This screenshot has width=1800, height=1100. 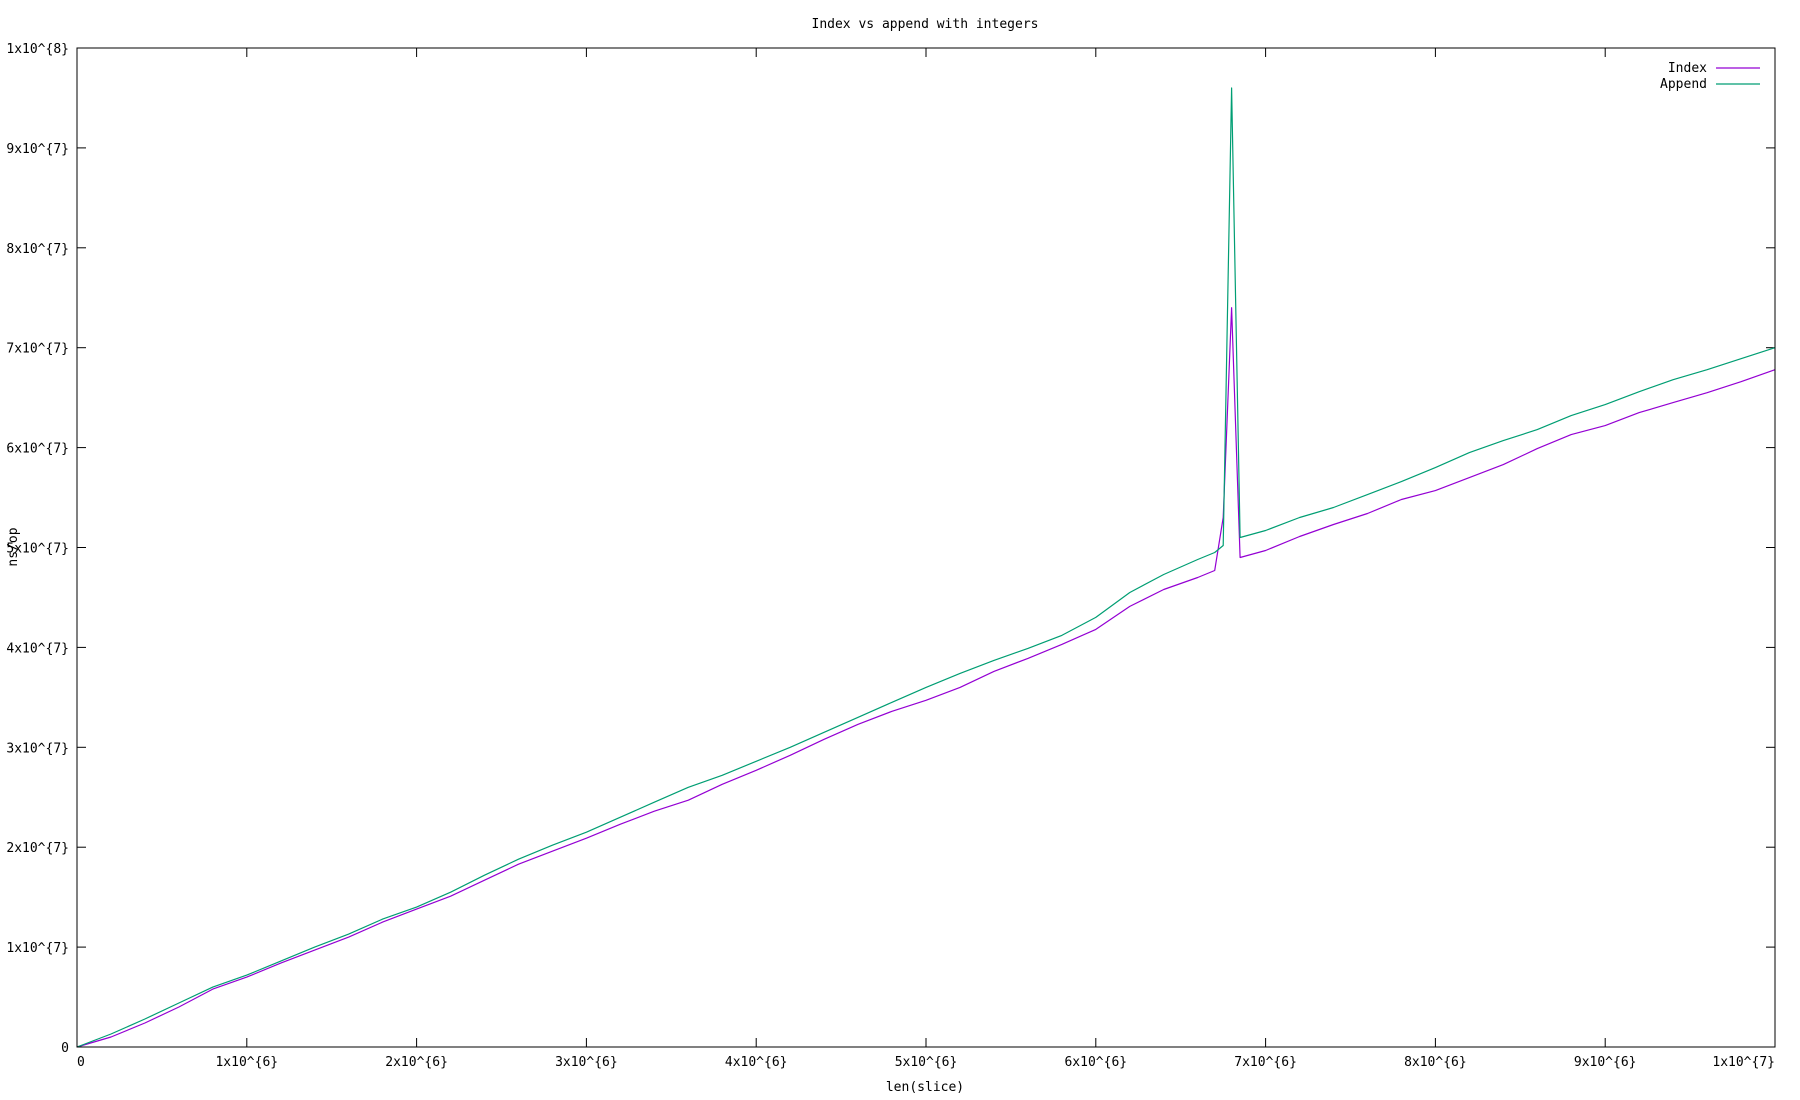 I want to click on y-tick-label: 2x10^{7}, so click(x=37, y=848).